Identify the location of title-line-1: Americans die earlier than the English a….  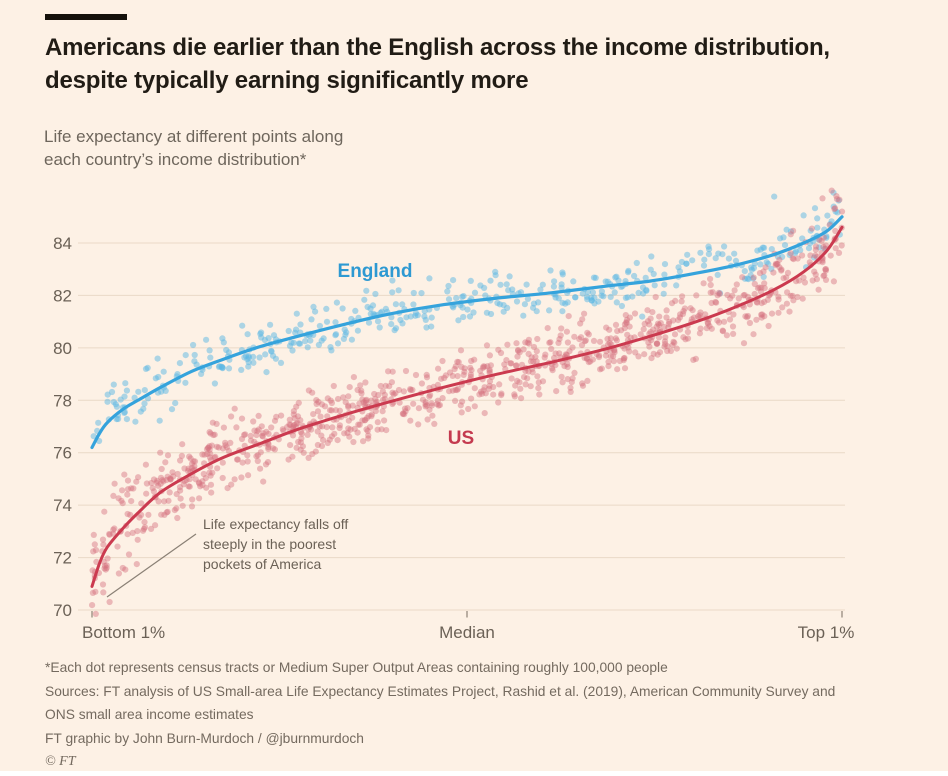
(437, 47).